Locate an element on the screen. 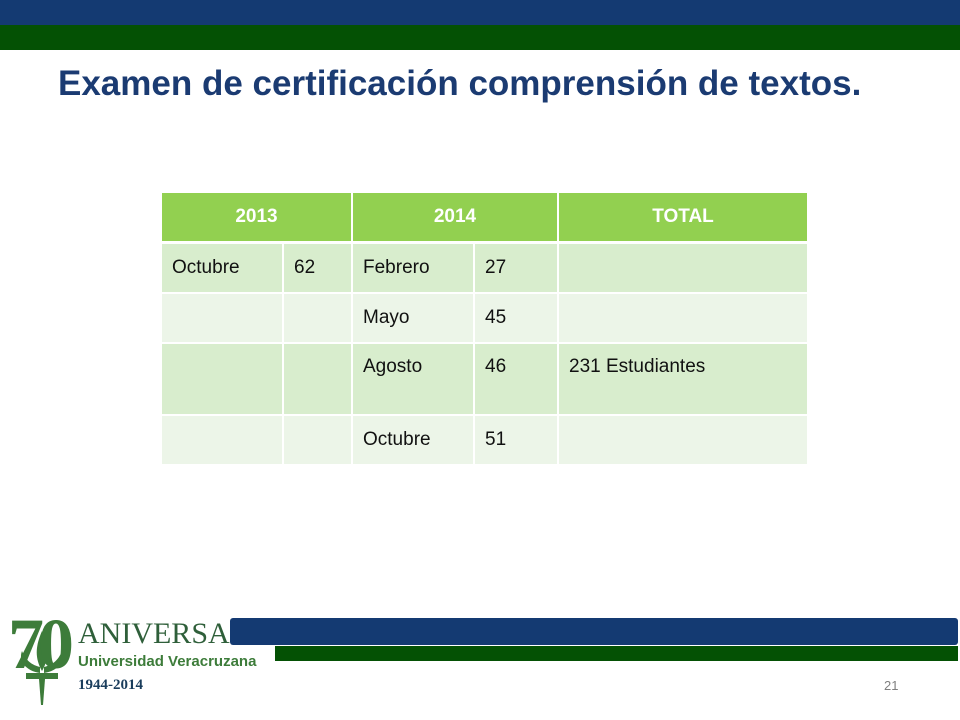 This screenshot has width=960, height=720. bottom-green-band is located at coordinates (616, 653).